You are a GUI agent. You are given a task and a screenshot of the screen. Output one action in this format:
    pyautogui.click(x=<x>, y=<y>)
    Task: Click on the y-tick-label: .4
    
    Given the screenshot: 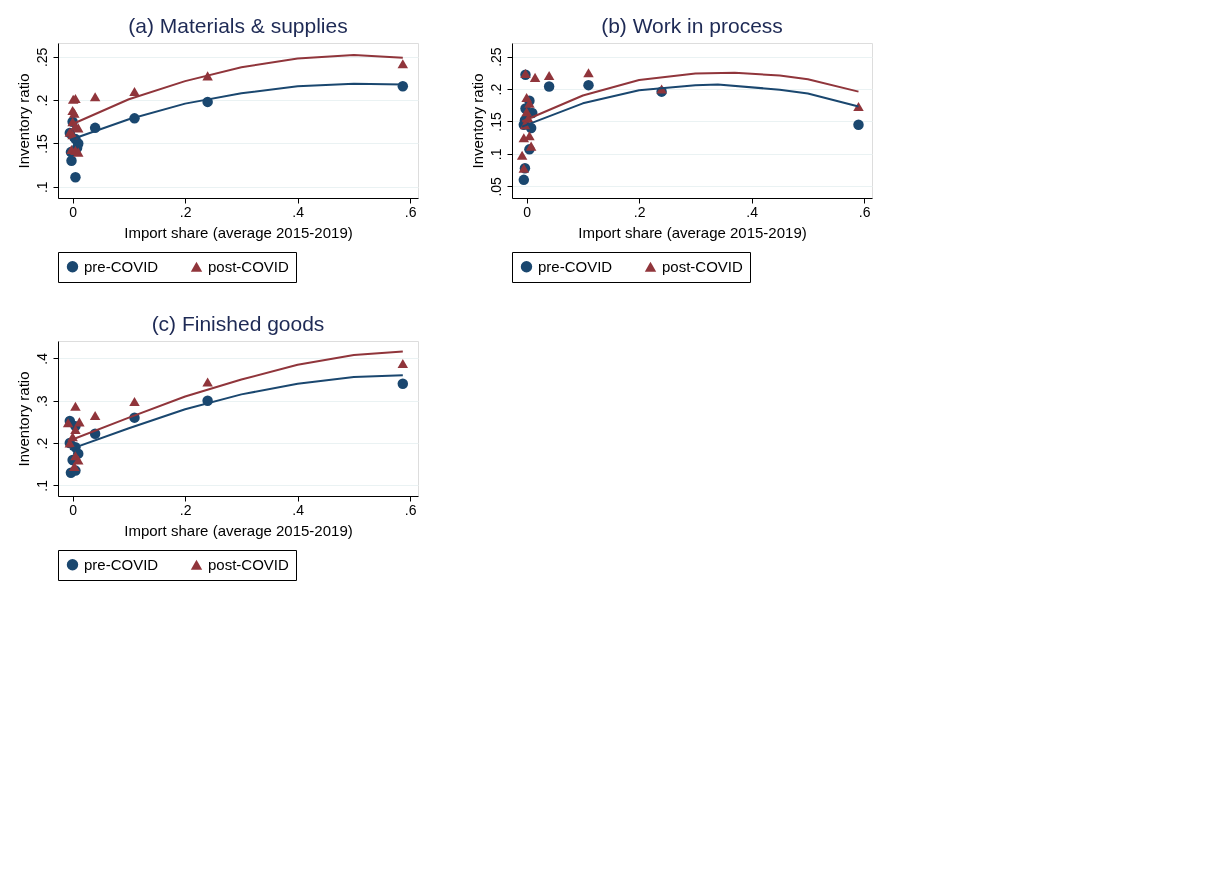 What is the action you would take?
    pyautogui.click(x=41, y=358)
    